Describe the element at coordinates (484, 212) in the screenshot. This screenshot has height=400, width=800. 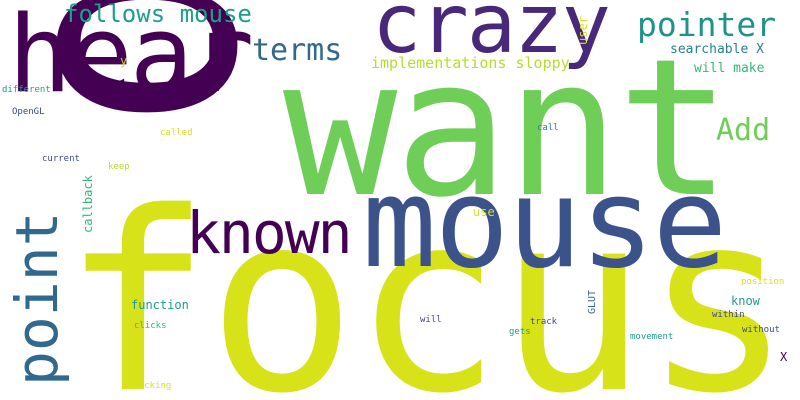
I see `word-use: use` at that location.